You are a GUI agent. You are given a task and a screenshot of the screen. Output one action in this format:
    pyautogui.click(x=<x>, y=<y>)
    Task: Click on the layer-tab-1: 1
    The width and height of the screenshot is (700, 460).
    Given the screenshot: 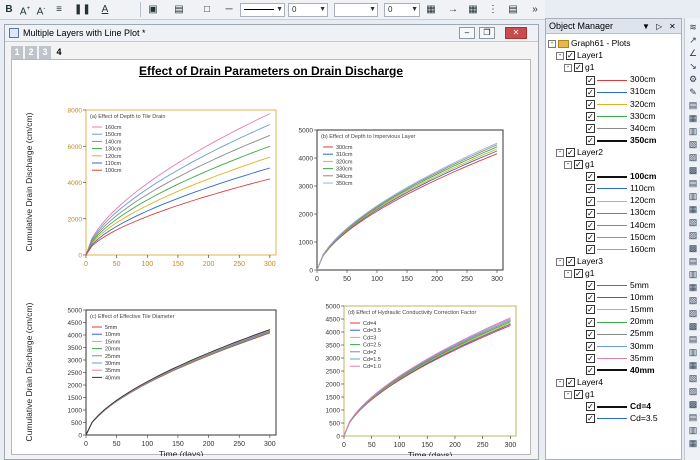 What is the action you would take?
    pyautogui.click(x=17, y=52)
    